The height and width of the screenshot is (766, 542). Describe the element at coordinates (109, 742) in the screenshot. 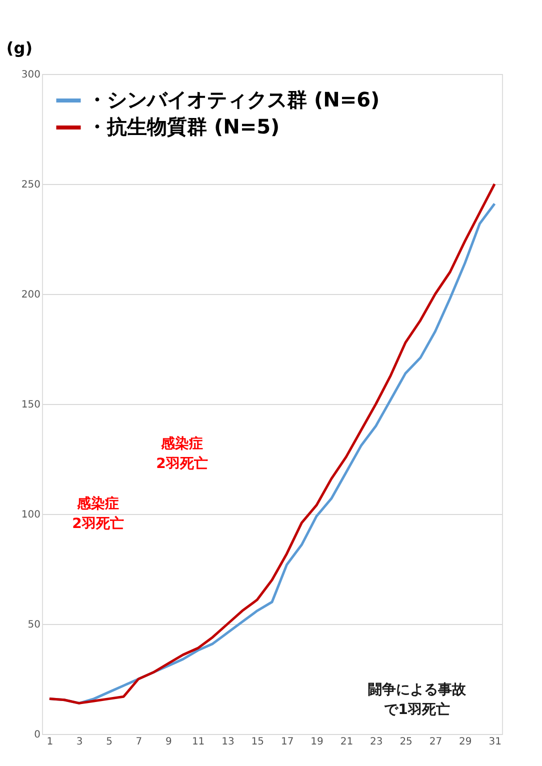

I see `x-tick-label: 5` at that location.